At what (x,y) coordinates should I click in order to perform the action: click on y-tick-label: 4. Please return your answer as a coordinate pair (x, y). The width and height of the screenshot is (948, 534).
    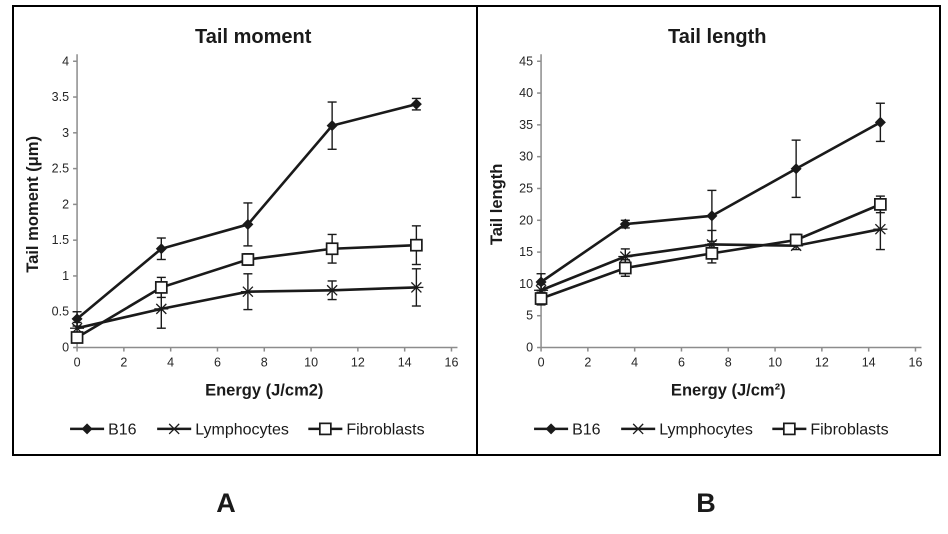
    Looking at the image, I should click on (65, 61).